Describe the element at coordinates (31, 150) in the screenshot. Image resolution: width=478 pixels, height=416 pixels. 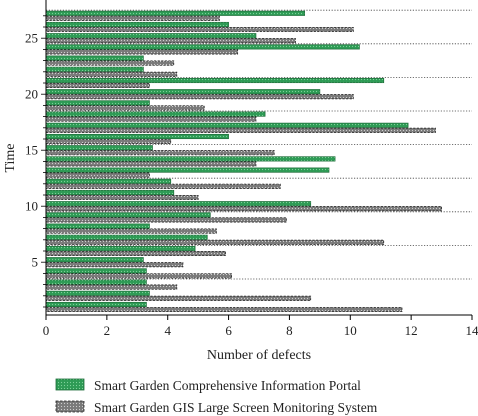
I see `y-tick-label: 15` at that location.